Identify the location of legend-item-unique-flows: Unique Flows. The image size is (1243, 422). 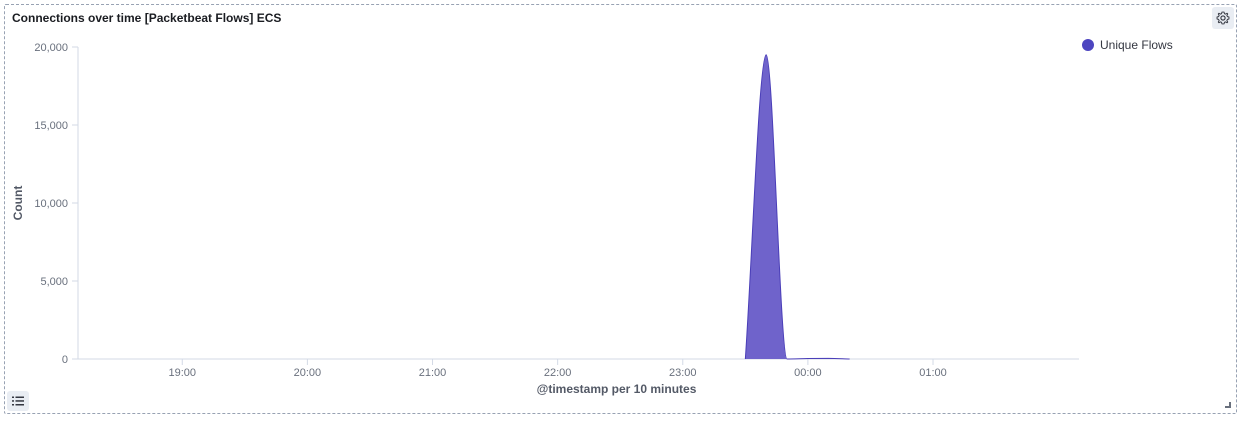
(1127, 45).